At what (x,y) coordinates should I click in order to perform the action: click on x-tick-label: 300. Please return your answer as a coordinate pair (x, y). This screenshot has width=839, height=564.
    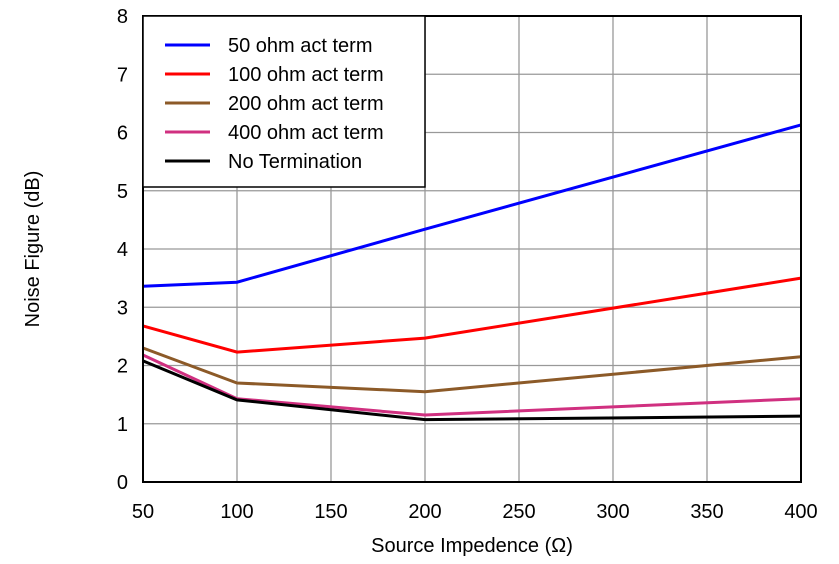
    Looking at the image, I should click on (612, 512).